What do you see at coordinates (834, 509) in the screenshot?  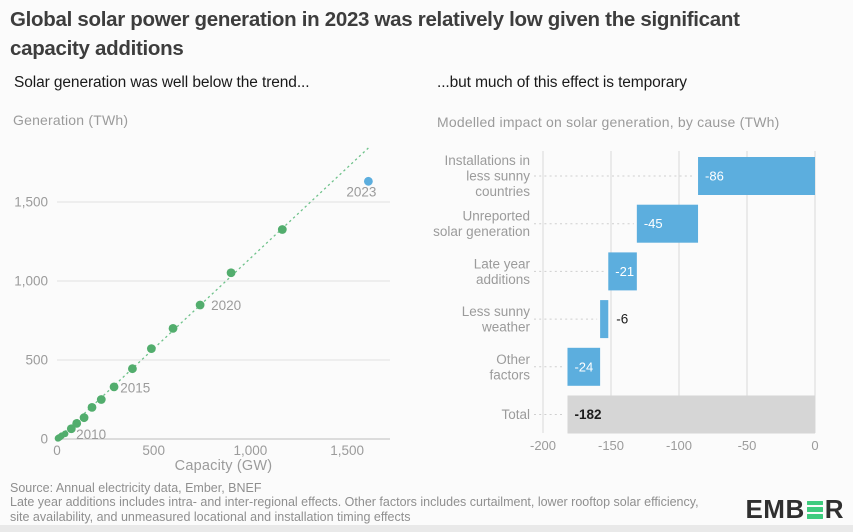 I see `logo-text-r: R` at bounding box center [834, 509].